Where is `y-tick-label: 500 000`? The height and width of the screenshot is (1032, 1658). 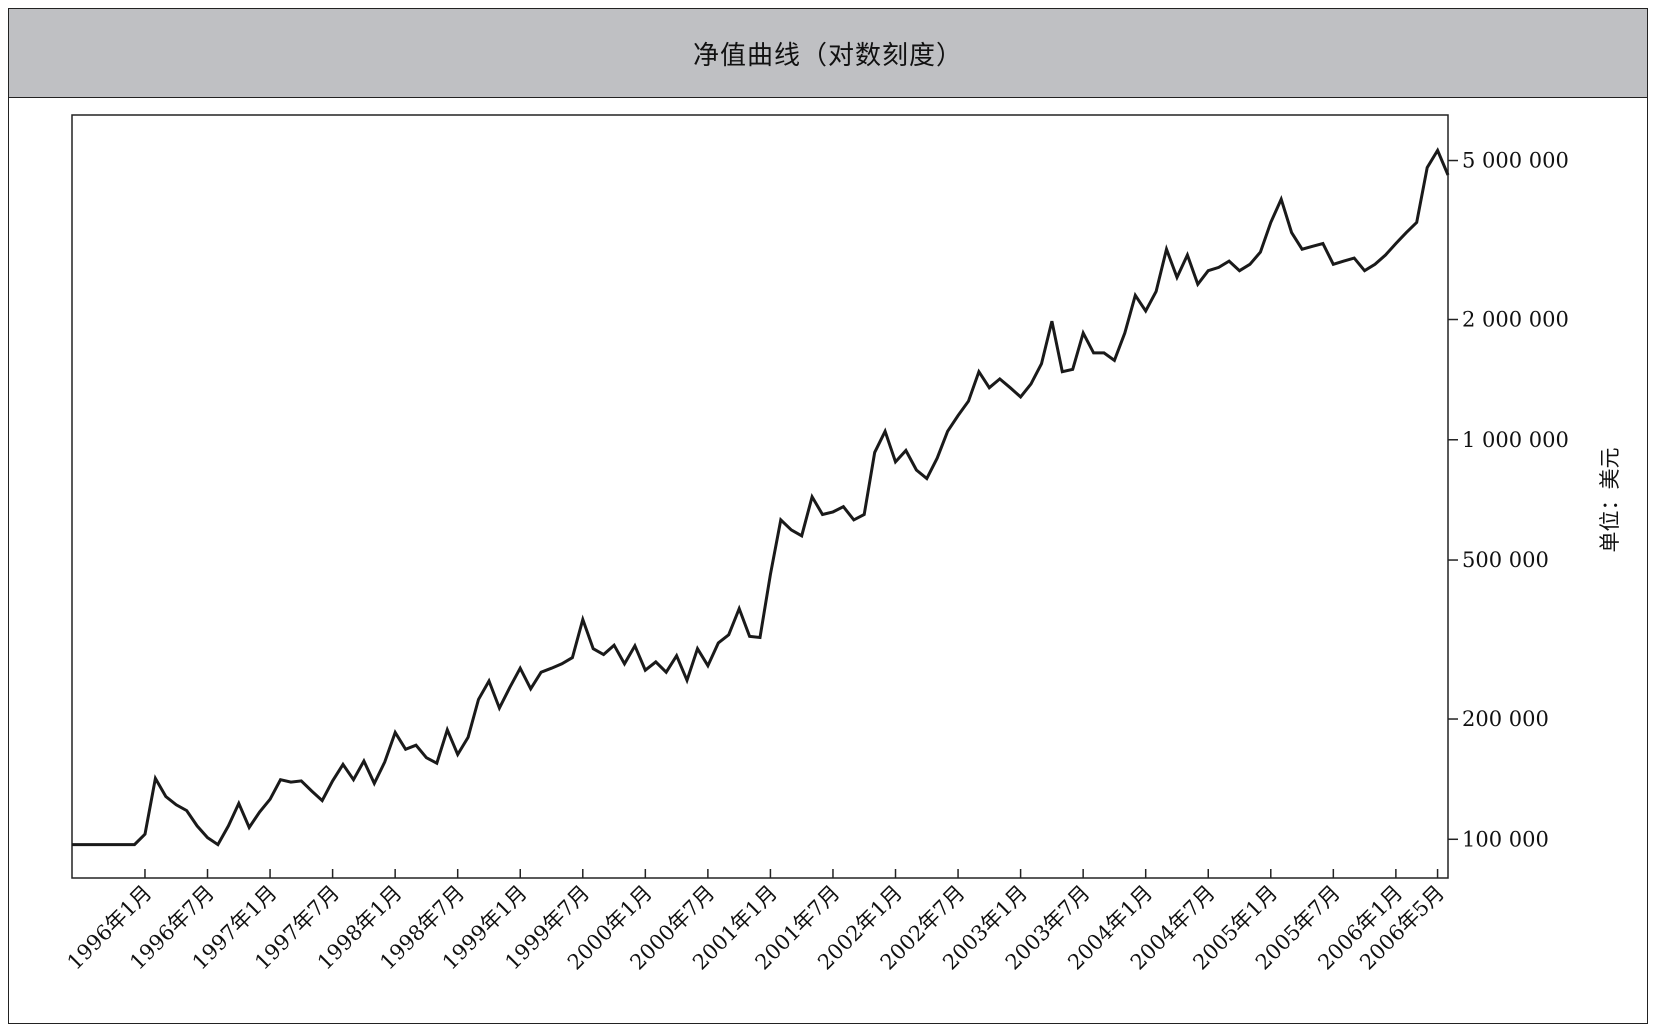 y-tick-label: 500 000 is located at coordinates (1505, 560).